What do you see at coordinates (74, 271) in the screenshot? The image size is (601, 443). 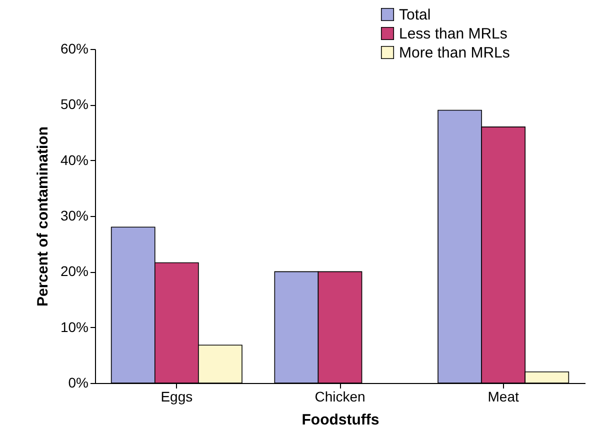 I see `y-tick-label: 20%` at bounding box center [74, 271].